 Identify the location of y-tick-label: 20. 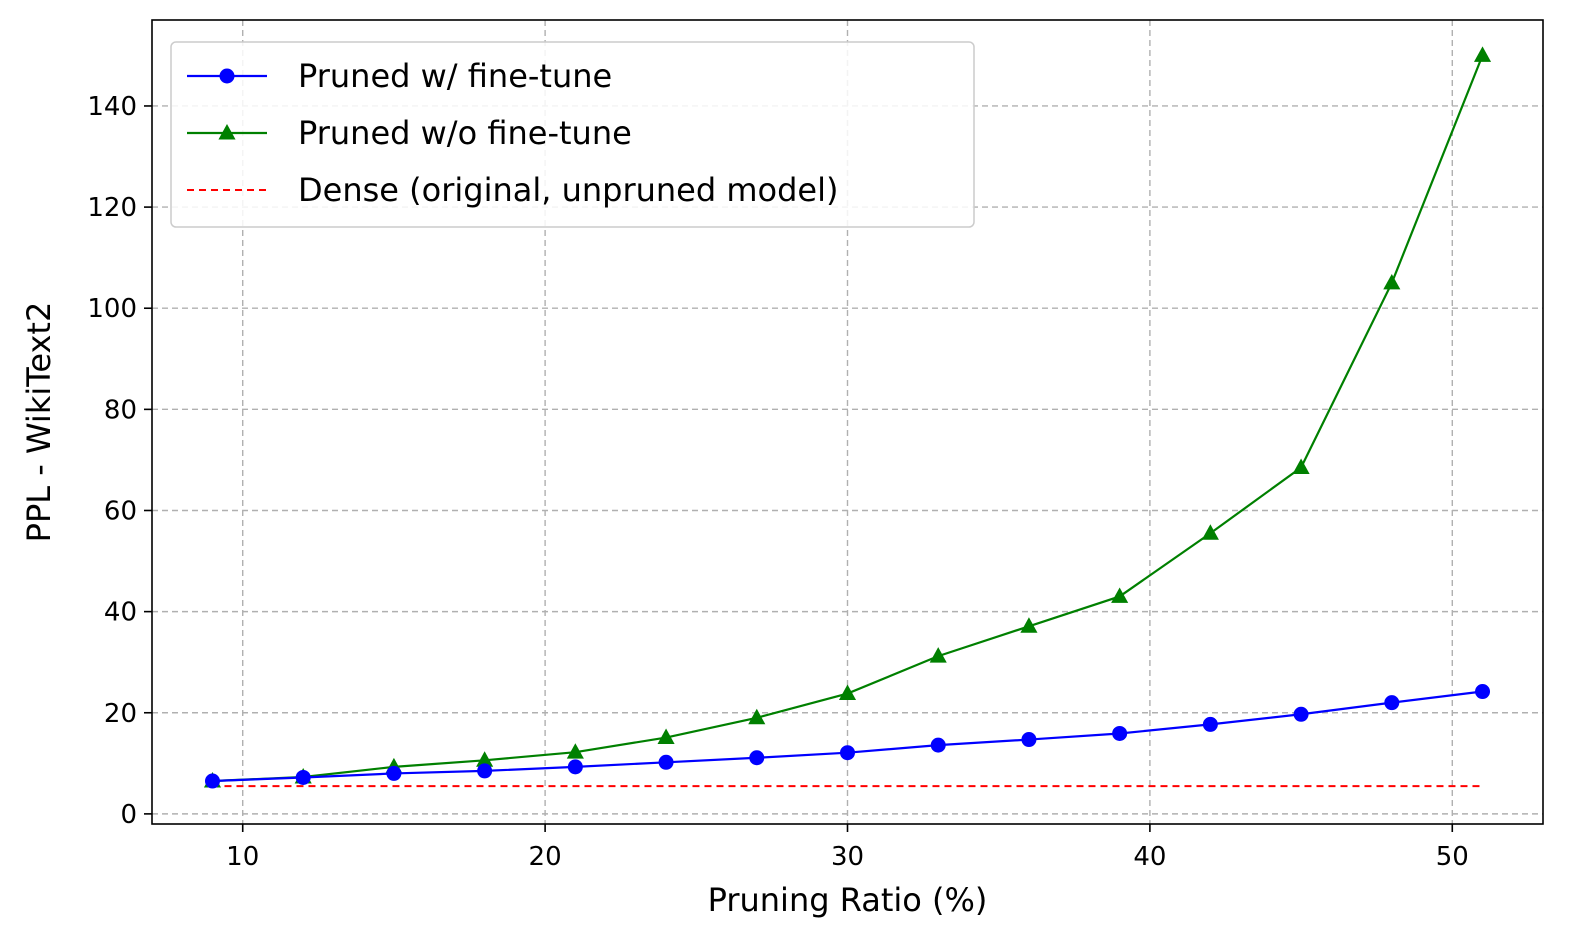
(120, 714).